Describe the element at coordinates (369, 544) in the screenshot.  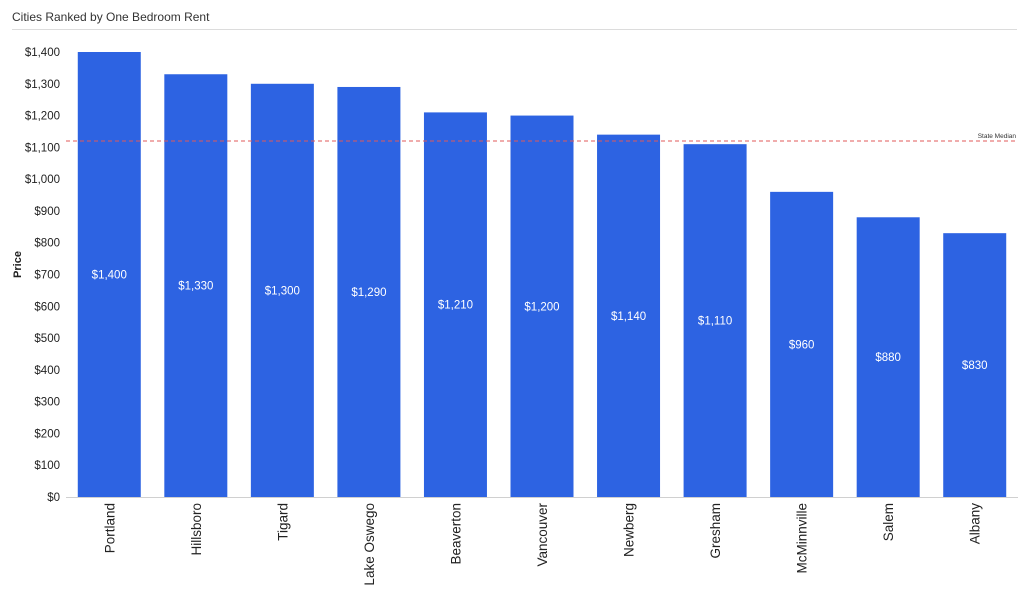
I see `x-category-label: Lake Oswego` at that location.